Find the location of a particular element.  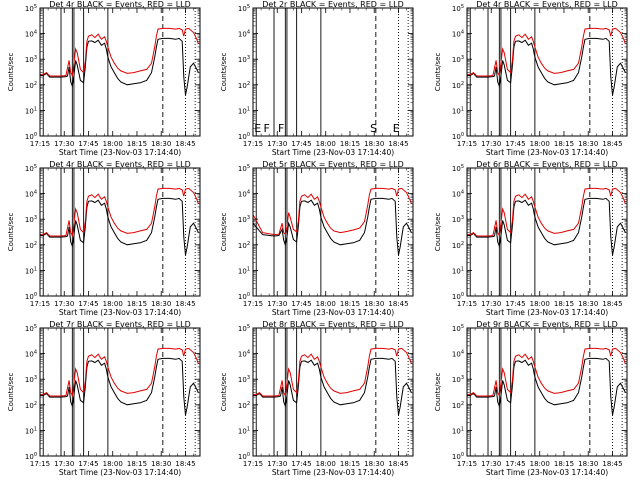

panel-title: Det 9r BLACK = Events, RED = LLD is located at coordinates (547, 324).